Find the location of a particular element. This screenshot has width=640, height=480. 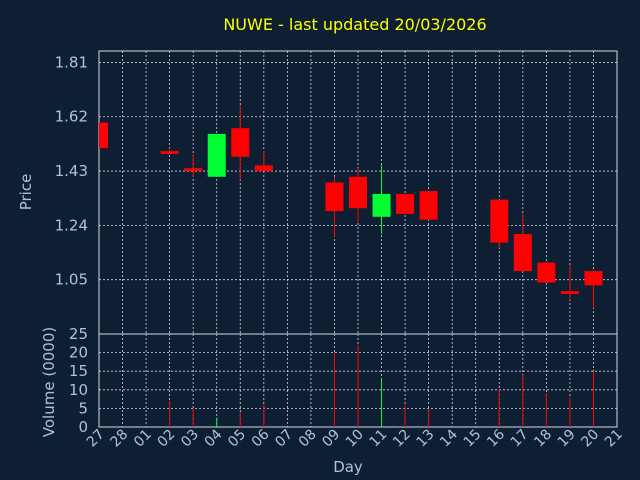

x-tick-label: 17 is located at coordinates (520, 439).